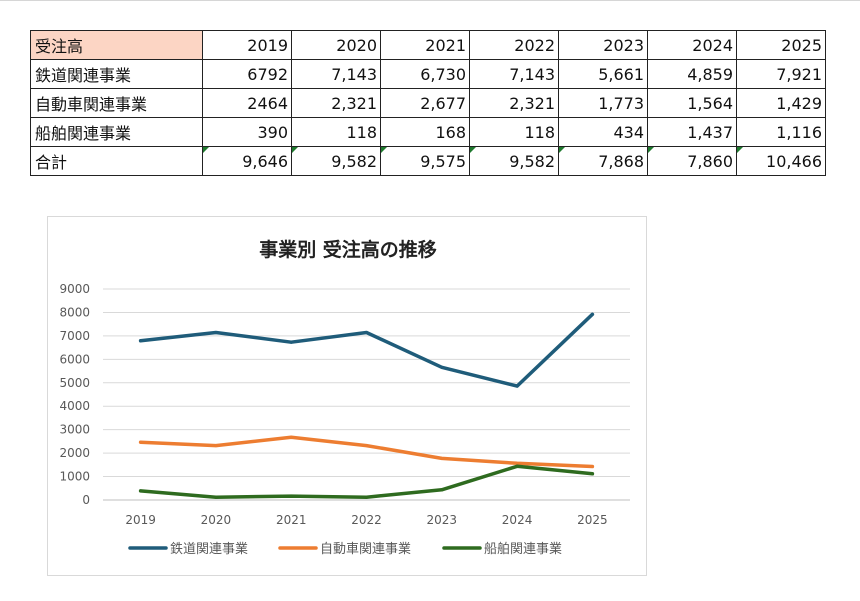 Image resolution: width=860 pixels, height=601 pixels. I want to click on value-cell: 7,921, so click(781, 74).